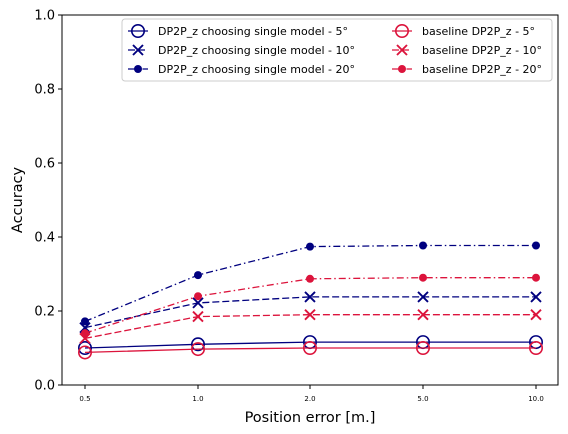  I want to click on x-tick-label: 0.5, so click(84, 399).